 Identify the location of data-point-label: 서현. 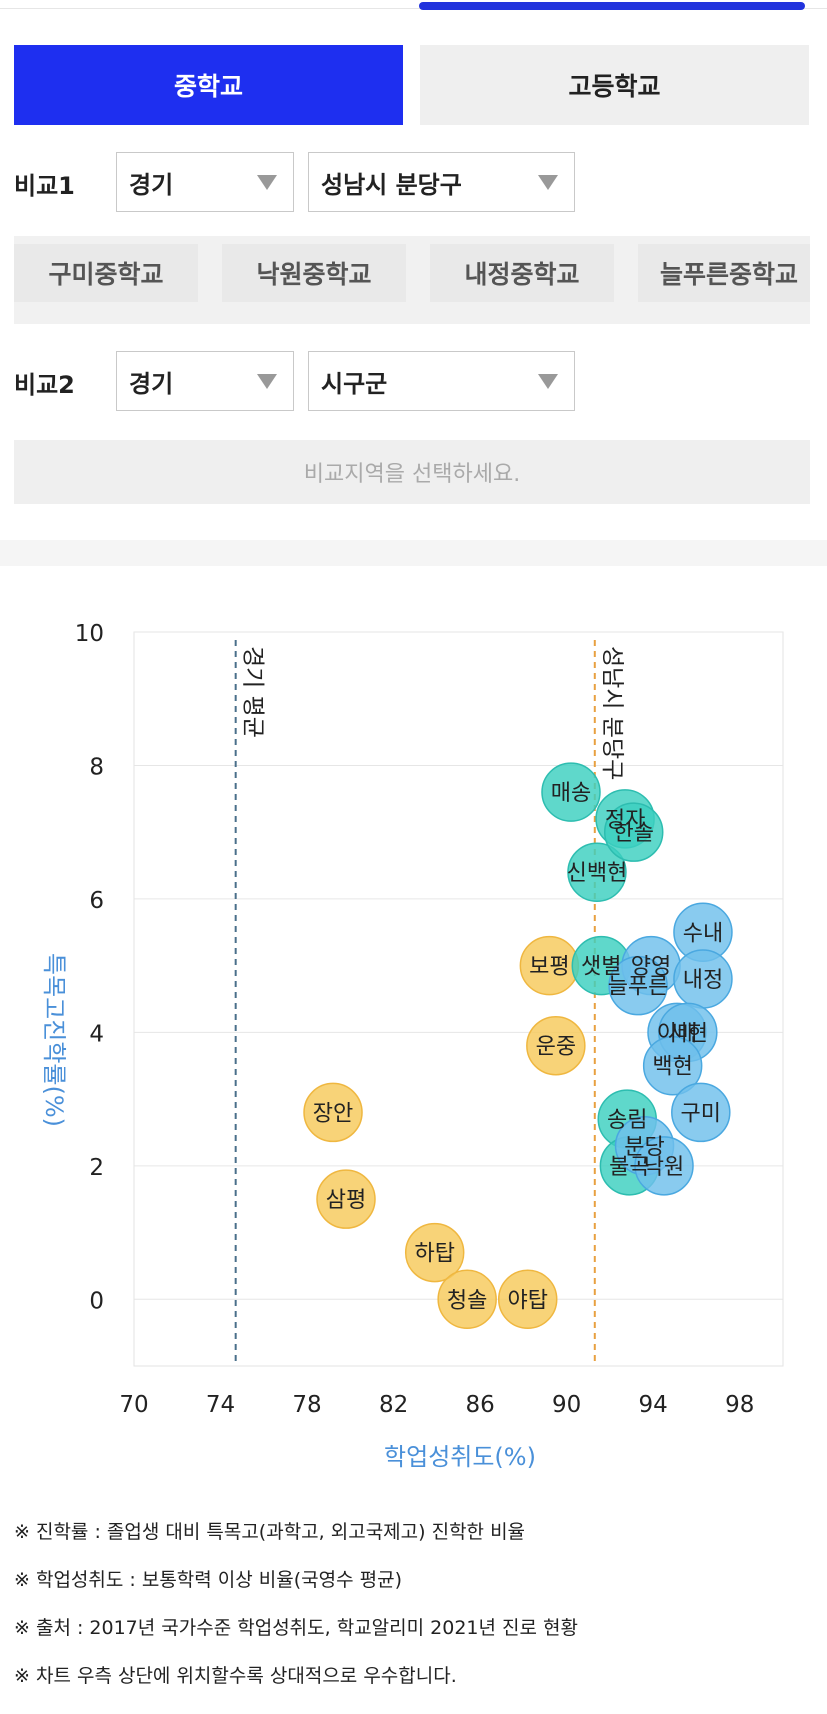
(688, 1033).